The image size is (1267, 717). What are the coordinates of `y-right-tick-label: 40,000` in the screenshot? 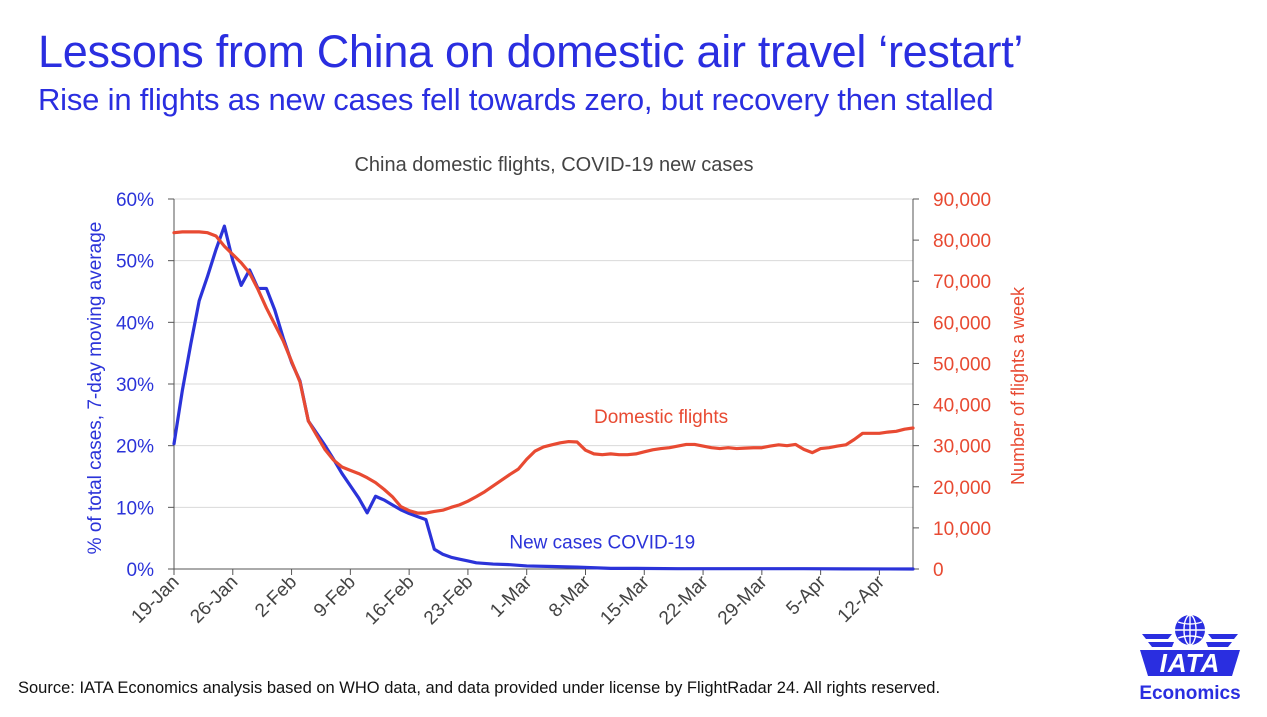 It's located at (962, 406).